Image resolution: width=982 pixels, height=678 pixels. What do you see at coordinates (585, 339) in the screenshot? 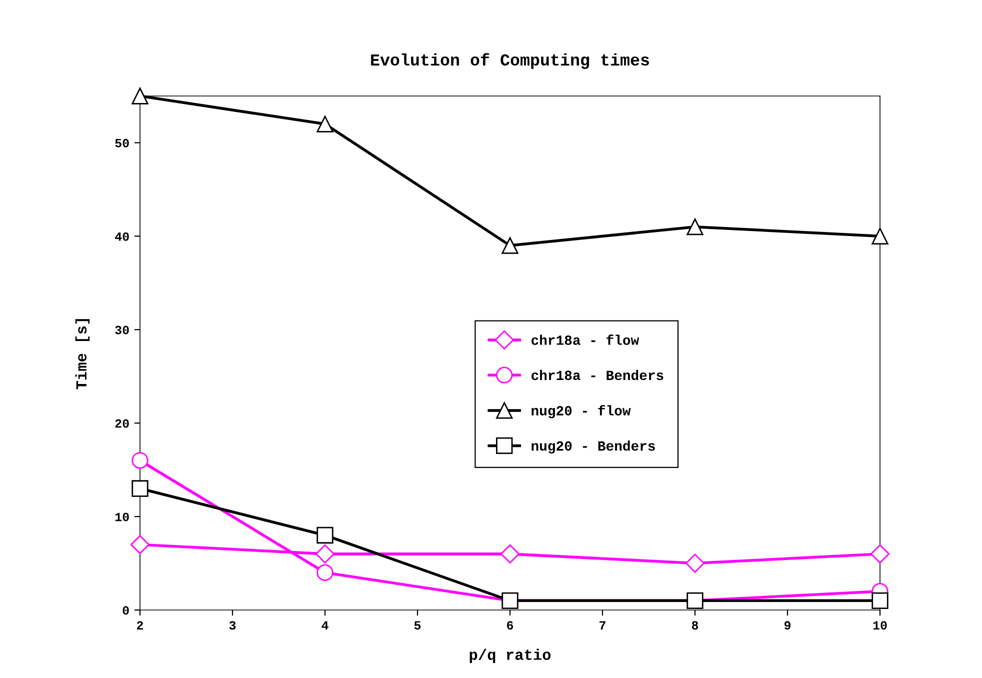
I see `legend-label: chr18a - flow` at bounding box center [585, 339].